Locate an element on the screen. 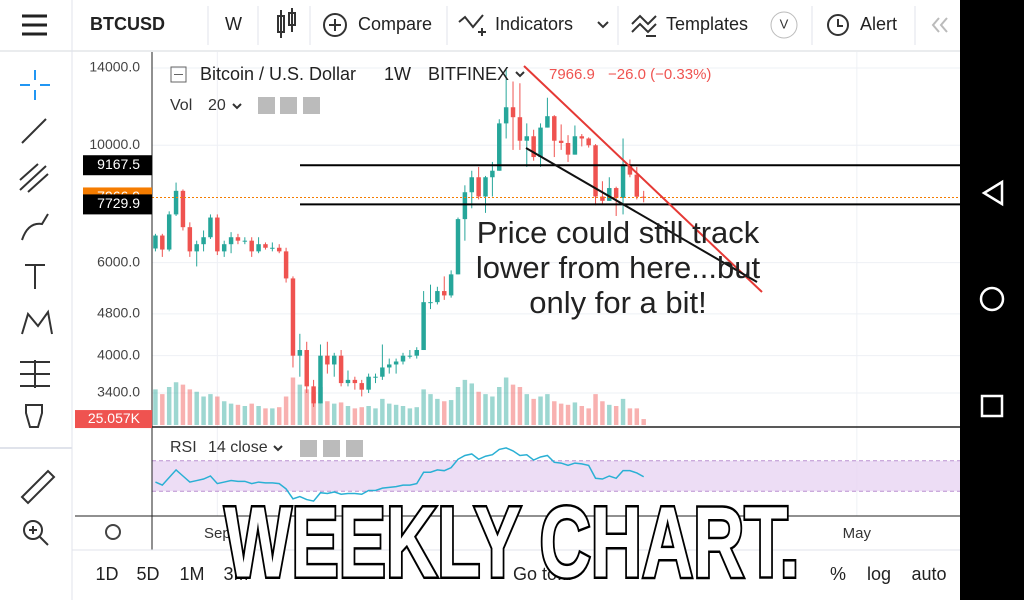  pattern-tool is located at coordinates (37, 322).